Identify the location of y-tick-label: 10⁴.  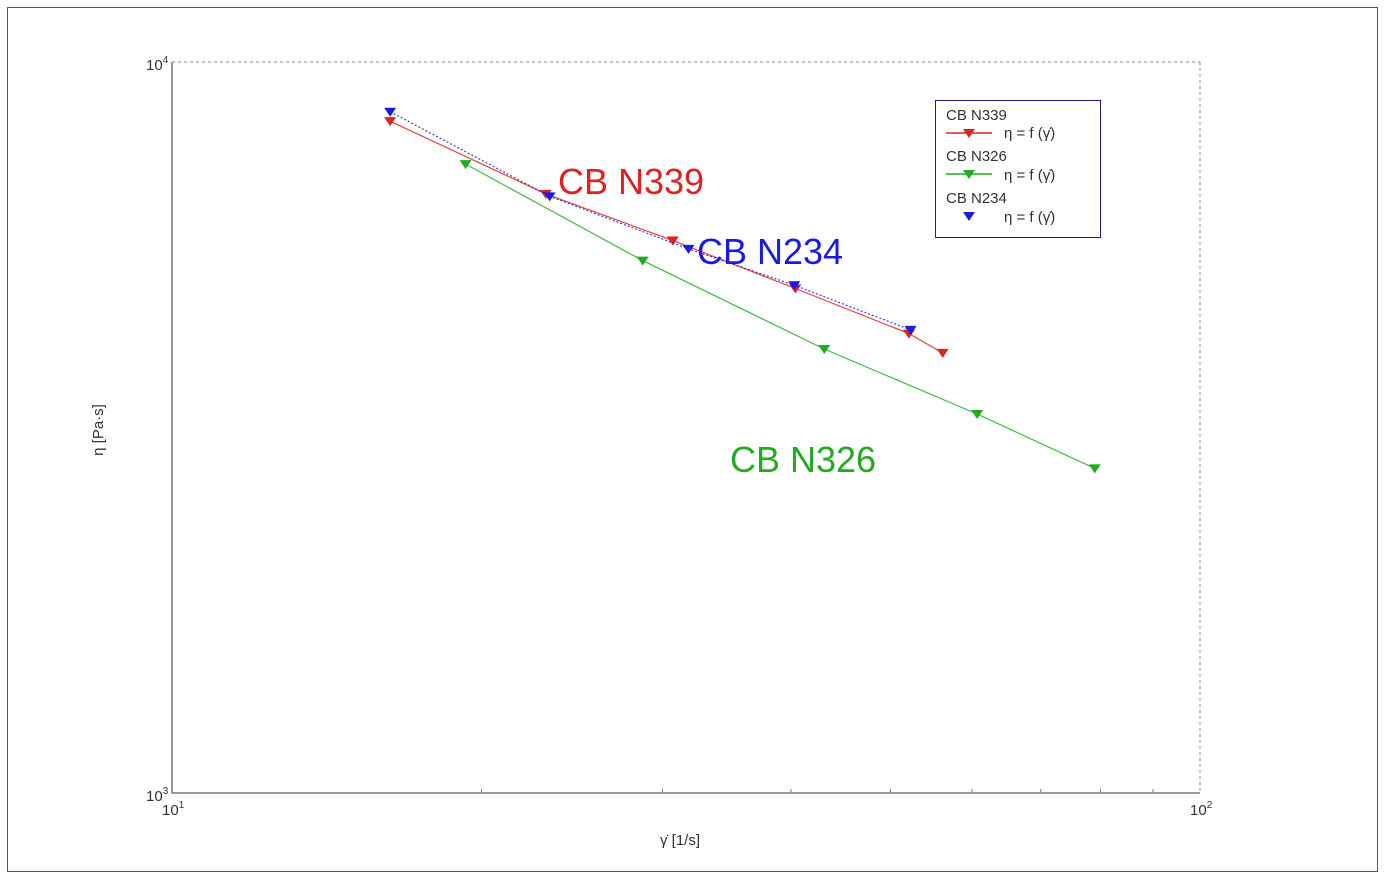
(157, 64).